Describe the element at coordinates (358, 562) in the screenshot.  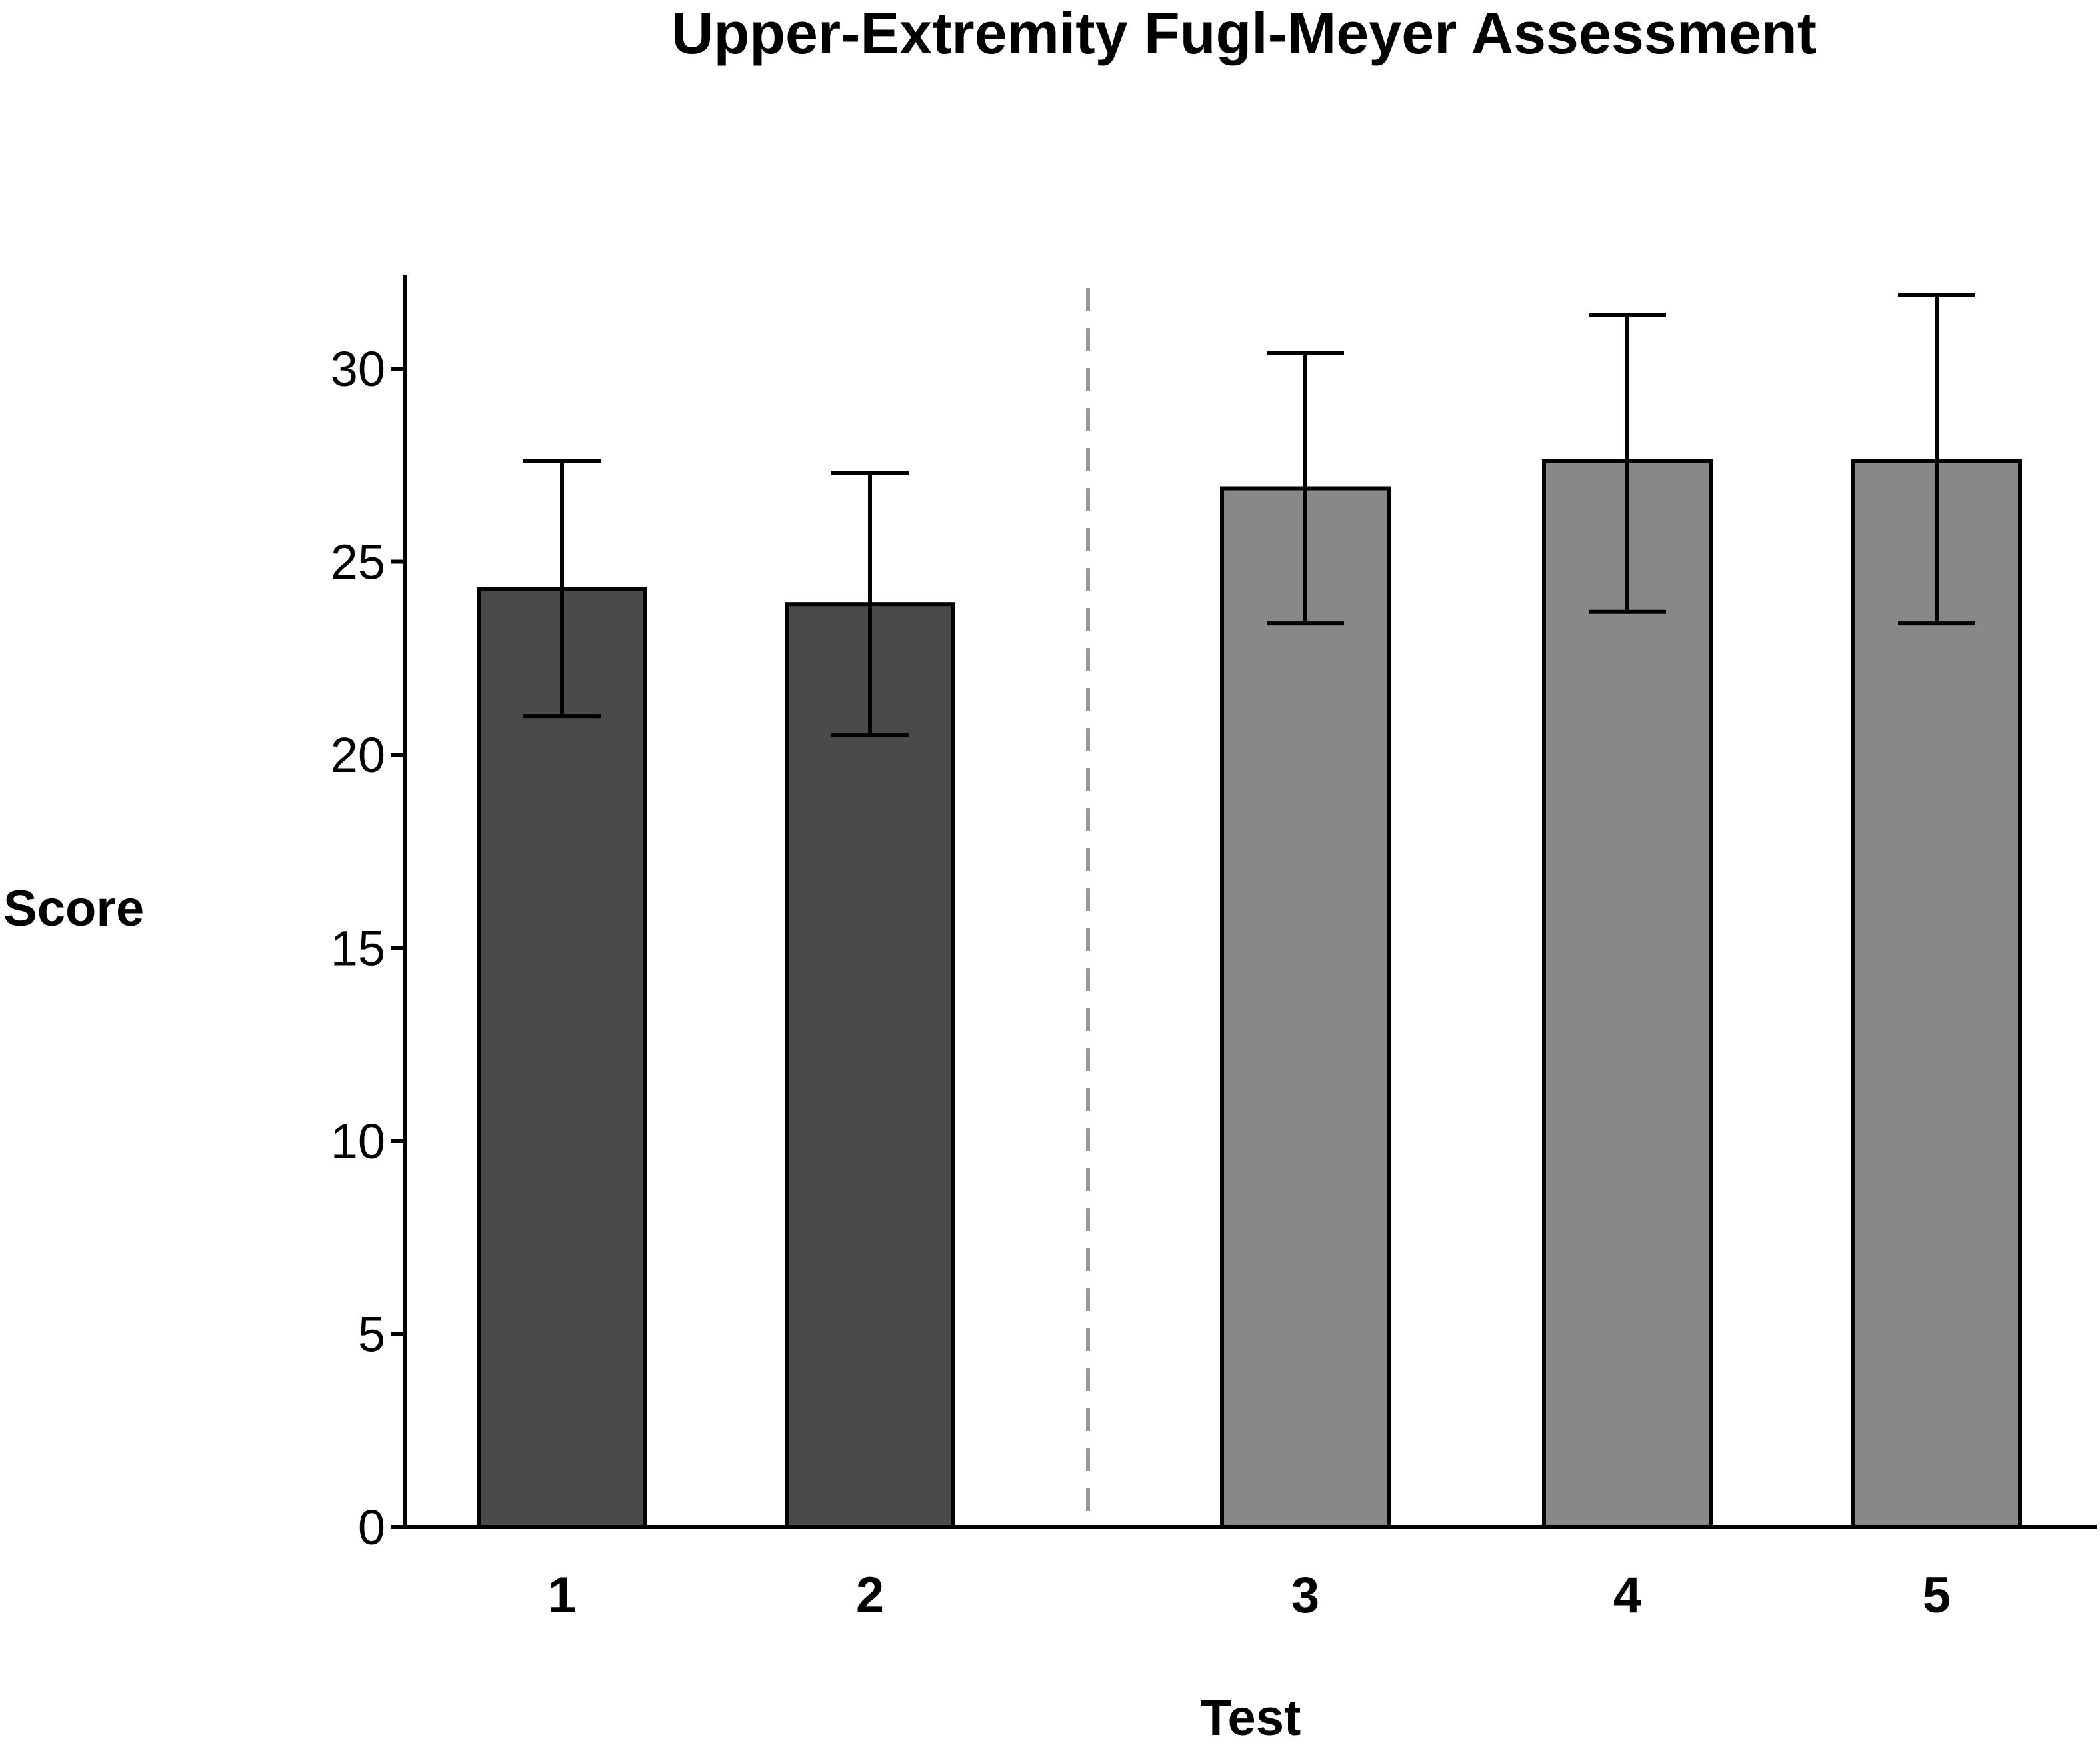
I see `y-tick-label-25: 25` at that location.